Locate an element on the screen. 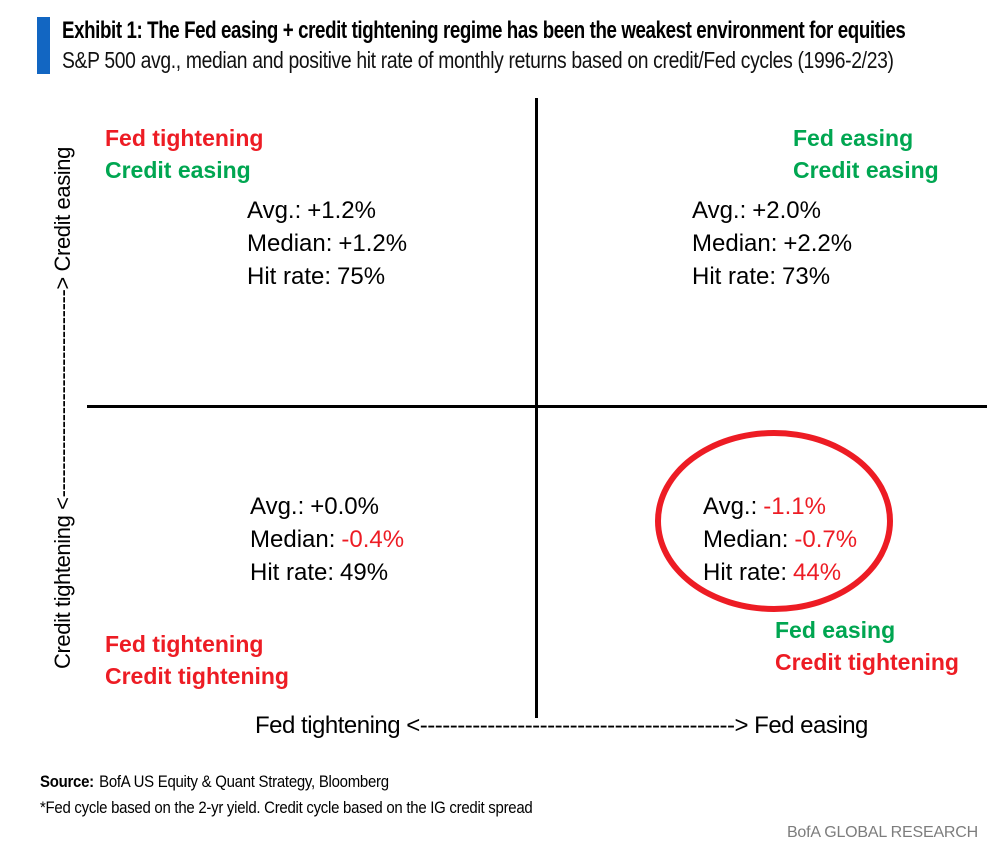 This screenshot has height=858, width=1002. bofa-global-research-brand: BofA GLOBAL RESEARCH is located at coordinates (882, 832).